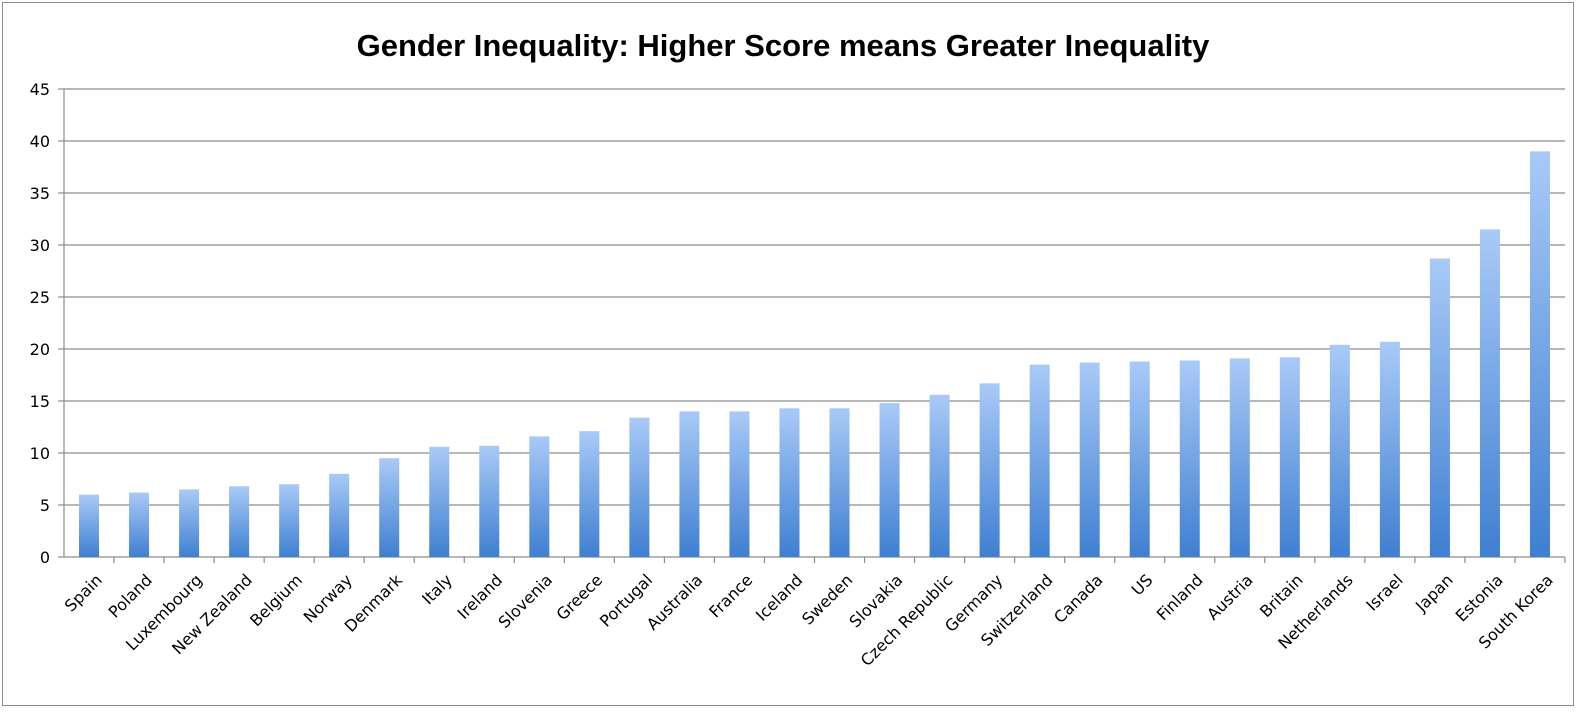  What do you see at coordinates (779, 597) in the screenshot?
I see `x-tick-label: Iceland` at bounding box center [779, 597].